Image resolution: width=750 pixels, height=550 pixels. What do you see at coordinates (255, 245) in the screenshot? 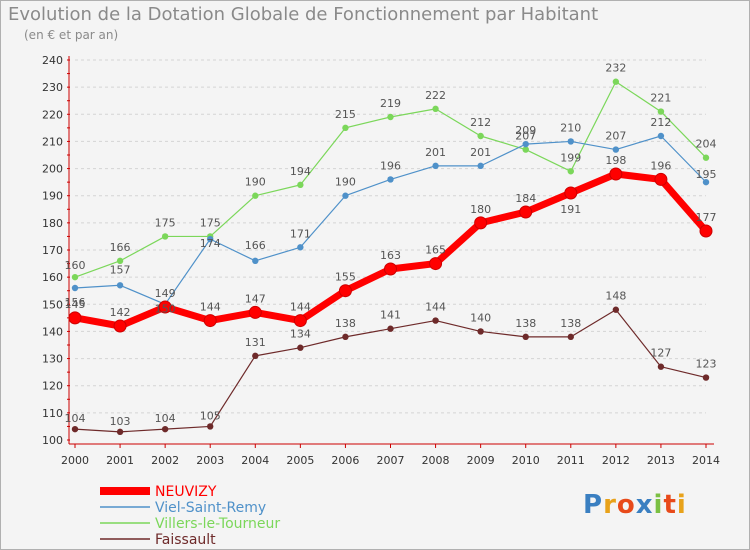
I see `label-viel-saint-remy-2004: 166` at bounding box center [255, 245].